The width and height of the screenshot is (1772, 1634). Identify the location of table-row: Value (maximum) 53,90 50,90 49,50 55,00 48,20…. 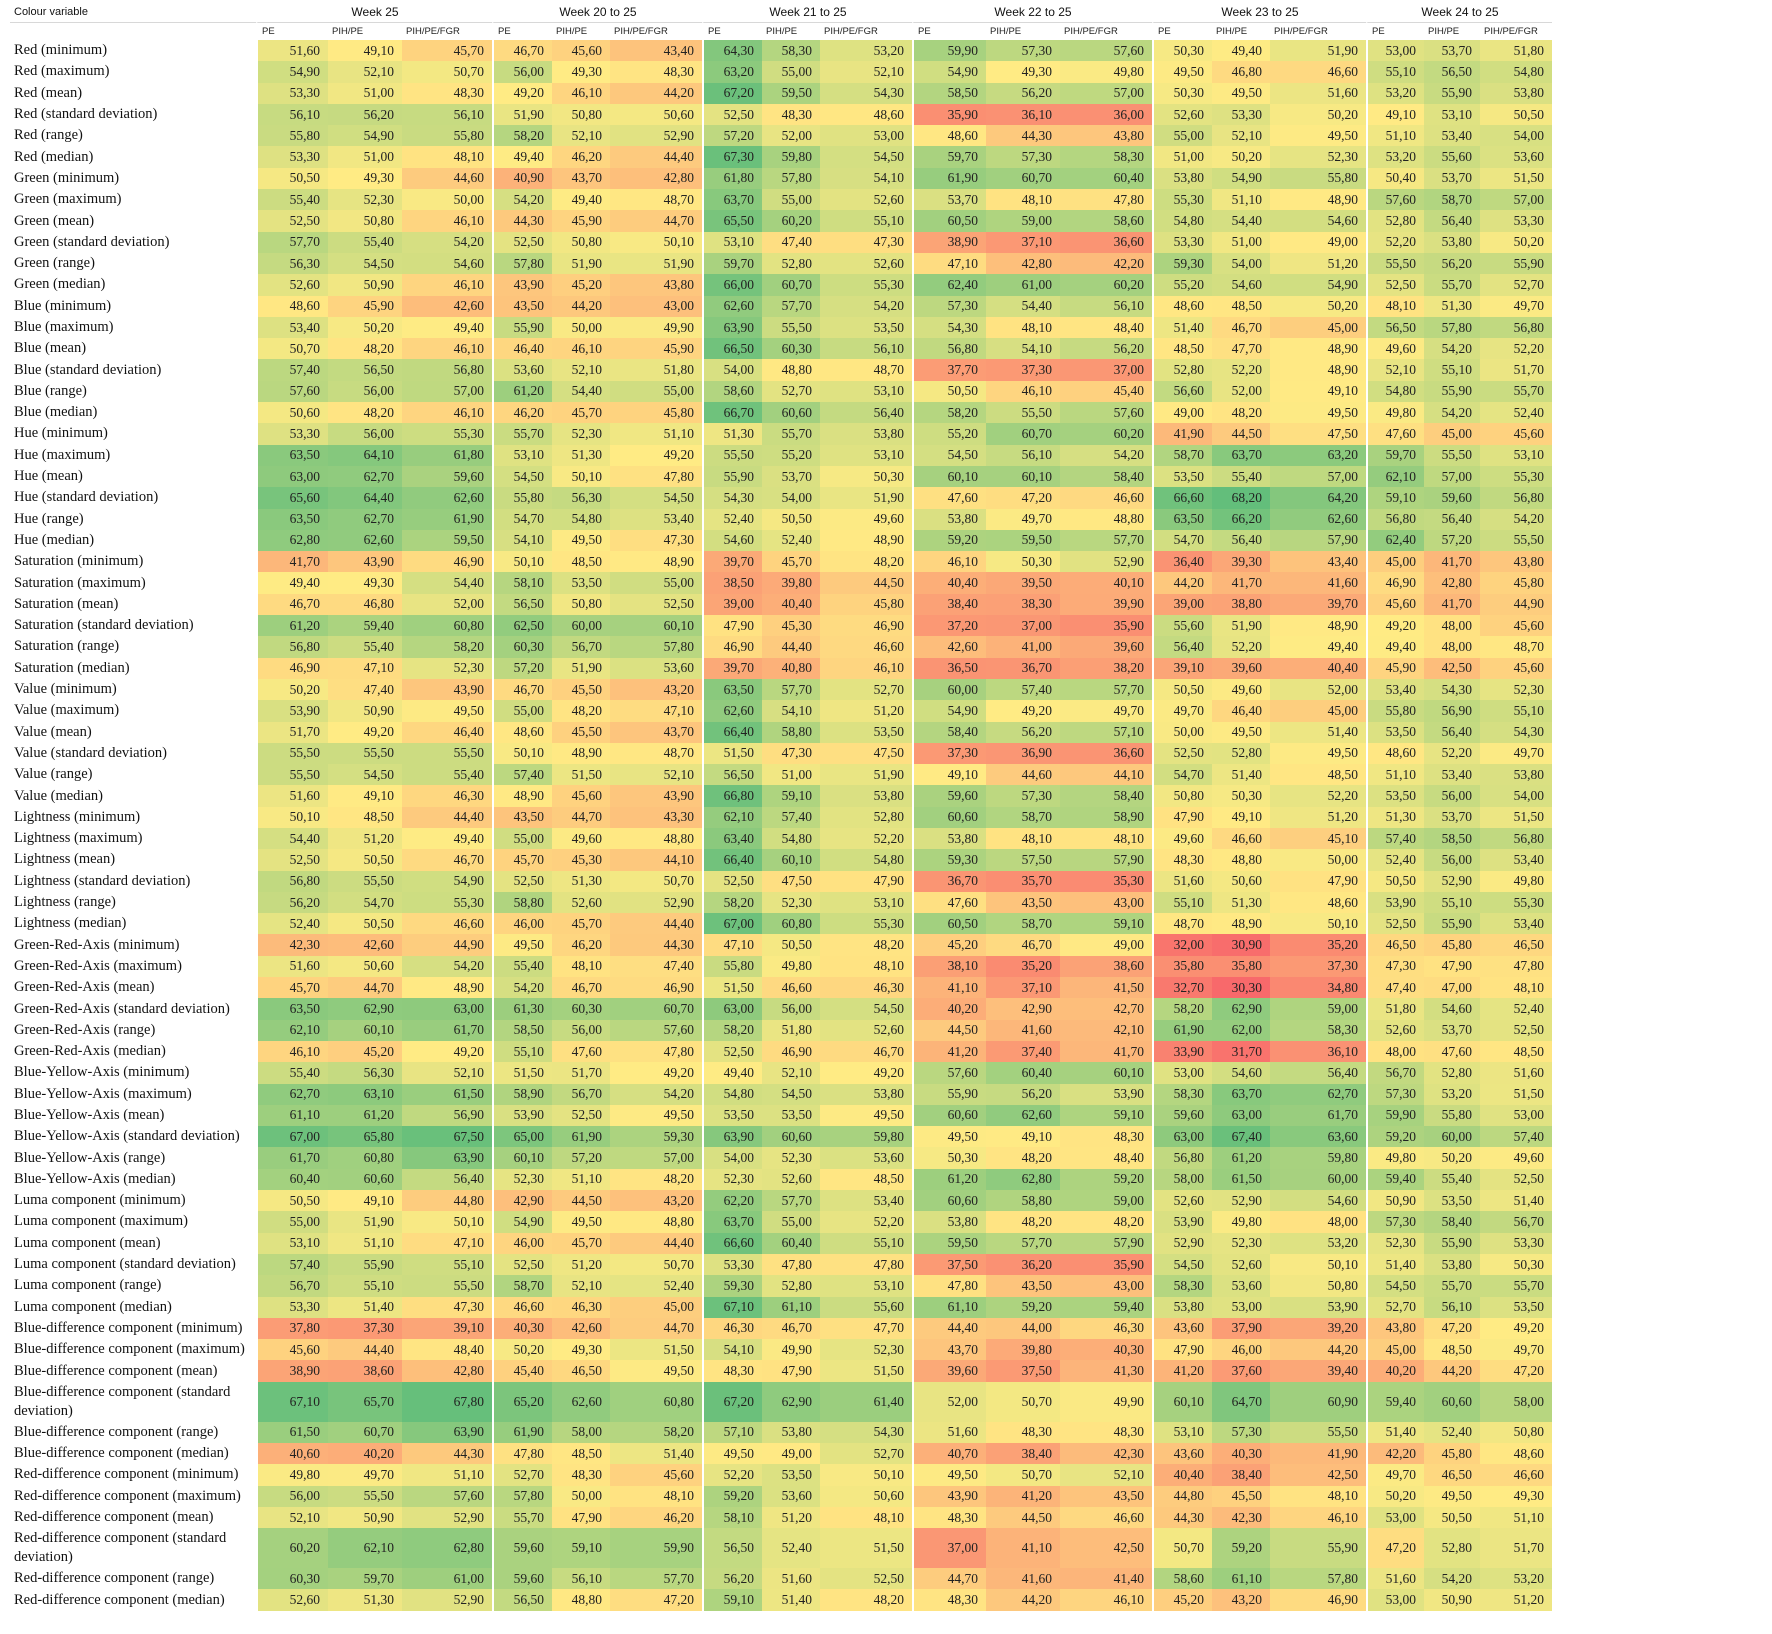
(781, 711).